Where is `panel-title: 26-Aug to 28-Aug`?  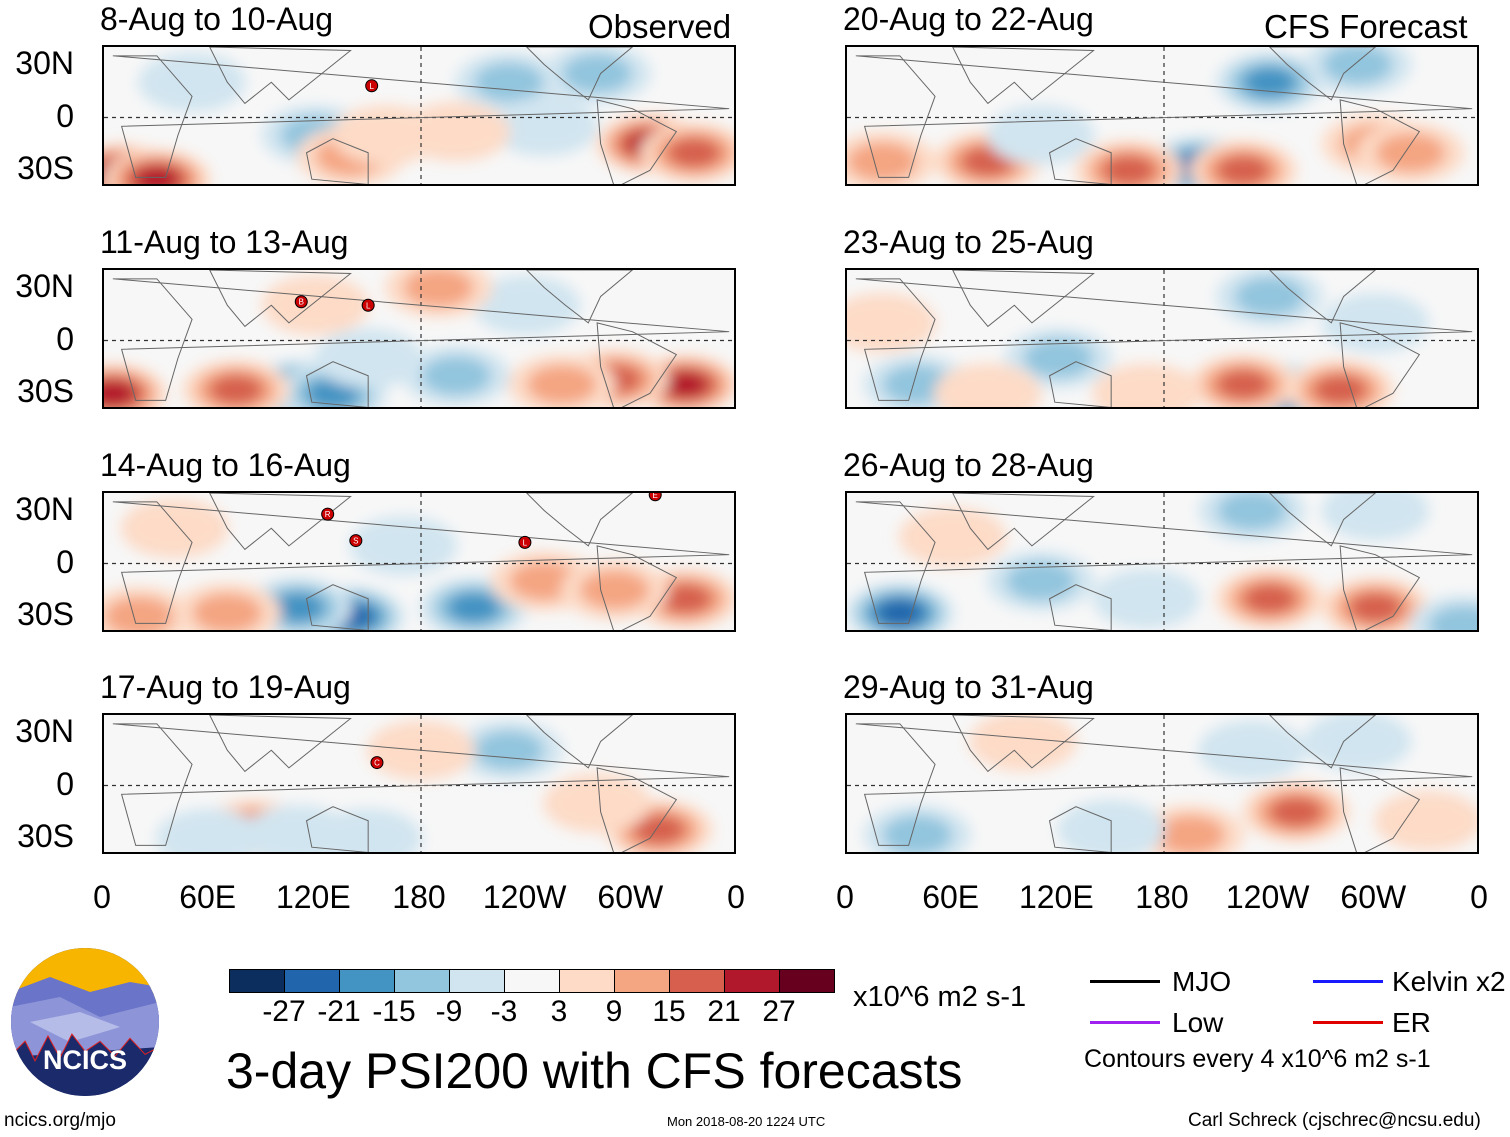
panel-title: 26-Aug to 28-Aug is located at coordinates (968, 465).